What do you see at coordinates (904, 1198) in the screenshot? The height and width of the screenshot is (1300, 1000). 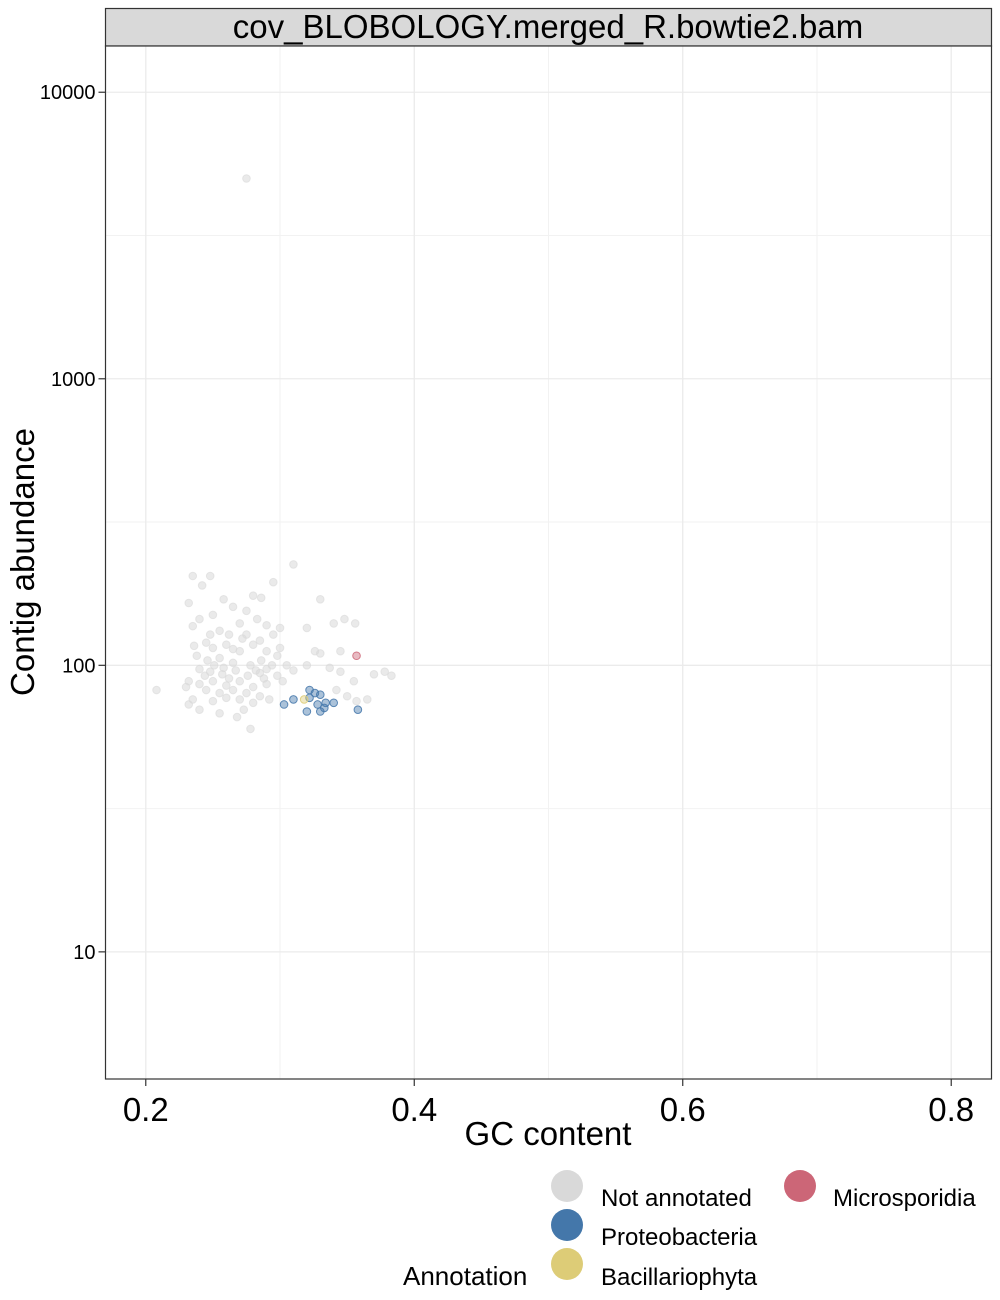 I see `legend-label: Microsporidia` at bounding box center [904, 1198].